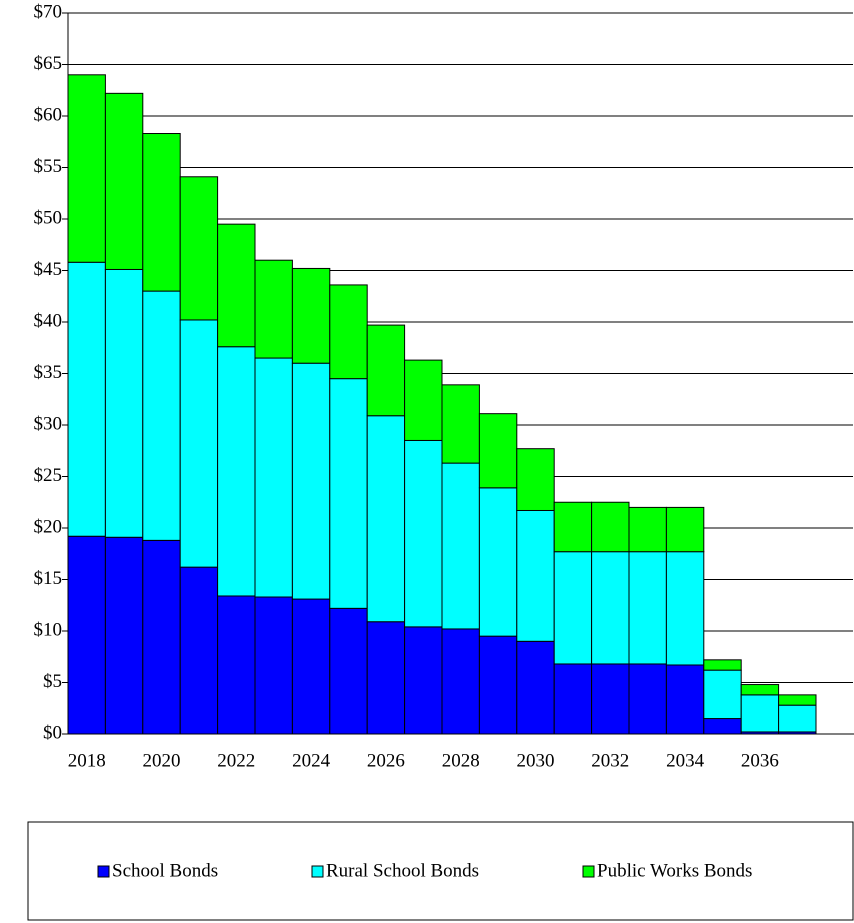  What do you see at coordinates (236, 760) in the screenshot?
I see `x-tick-label: 2022` at bounding box center [236, 760].